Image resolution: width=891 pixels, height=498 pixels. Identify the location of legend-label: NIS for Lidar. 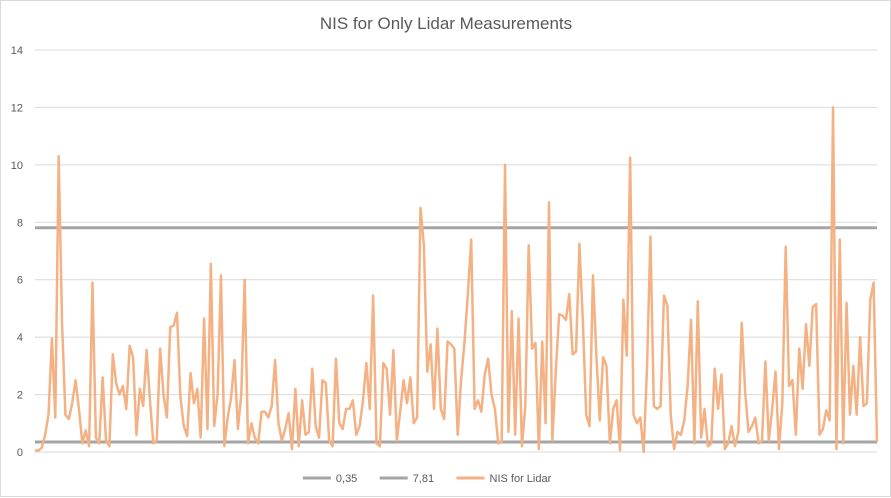
(521, 479).